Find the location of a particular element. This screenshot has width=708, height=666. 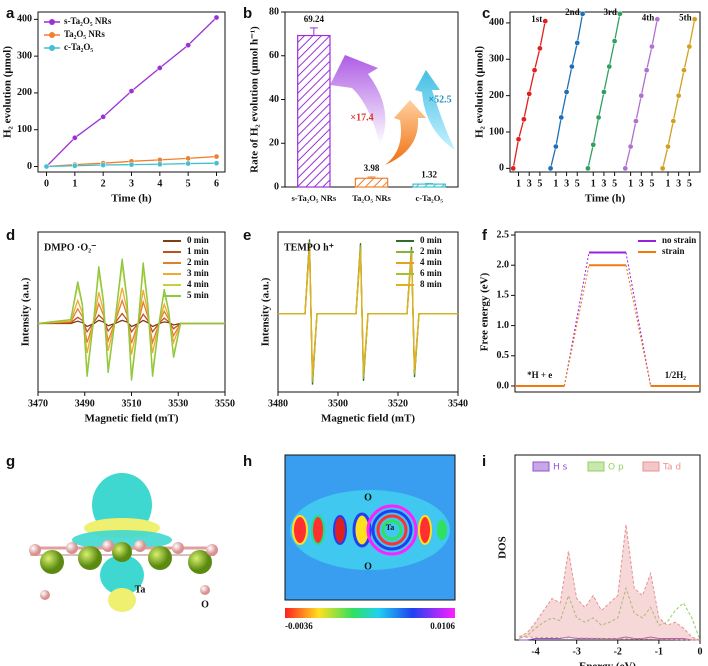

x-tick-label: 3530 is located at coordinates (178, 403).